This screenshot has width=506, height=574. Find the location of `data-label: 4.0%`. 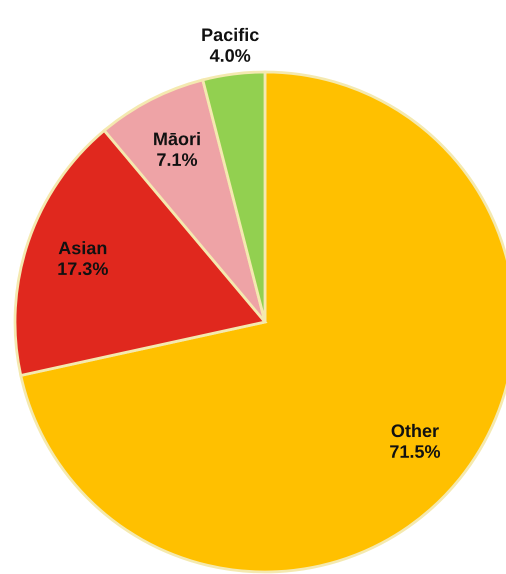

data-label: 4.0% is located at coordinates (230, 55).